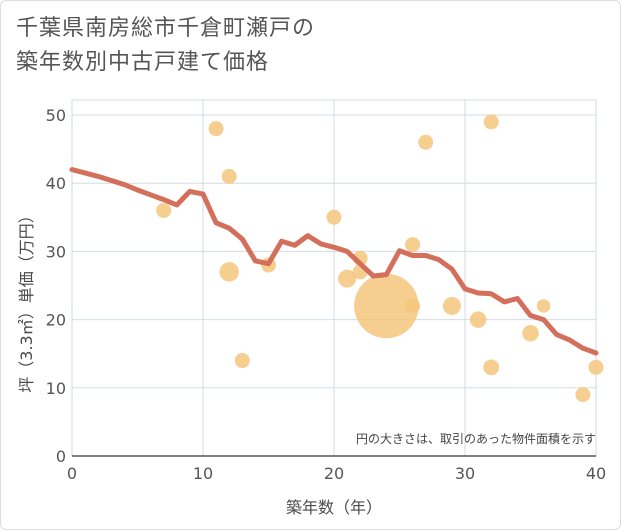 This screenshot has height=530, width=621. I want to click on y-tick-label: 20, so click(56, 320).